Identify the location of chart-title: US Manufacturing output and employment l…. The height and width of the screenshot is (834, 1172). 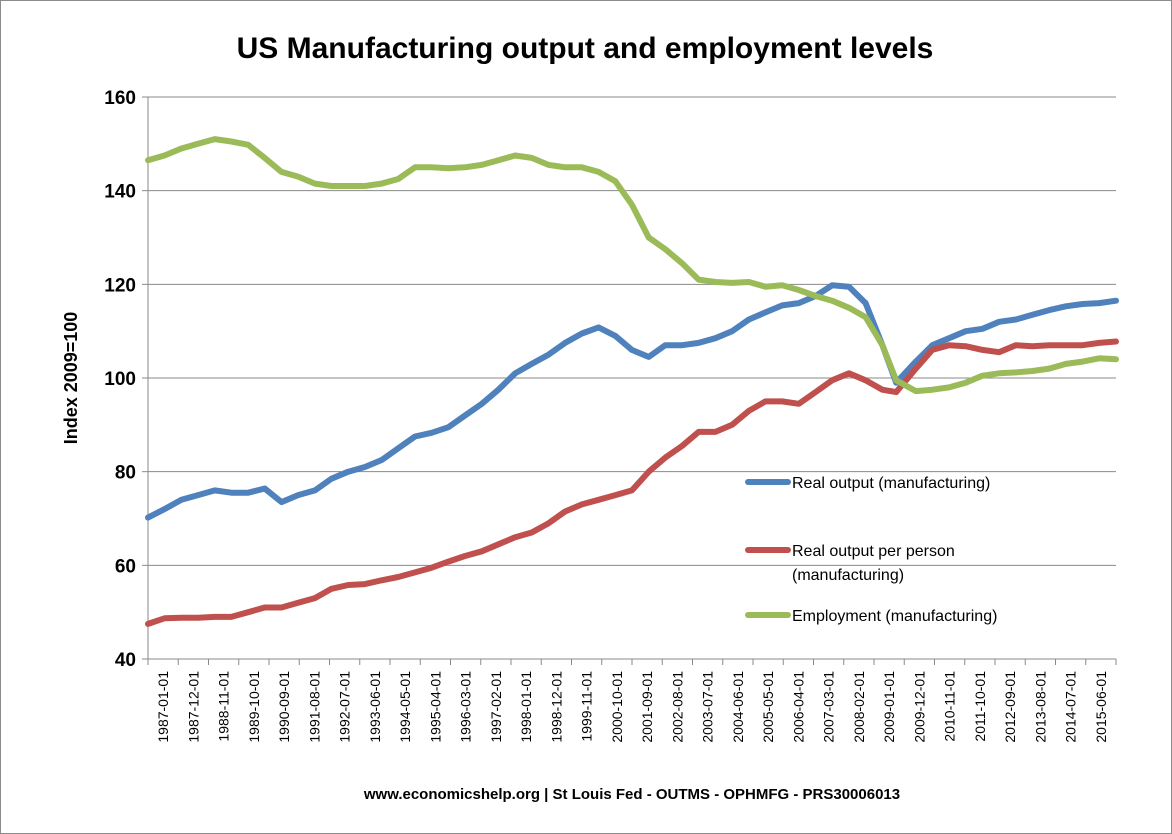
(585, 48).